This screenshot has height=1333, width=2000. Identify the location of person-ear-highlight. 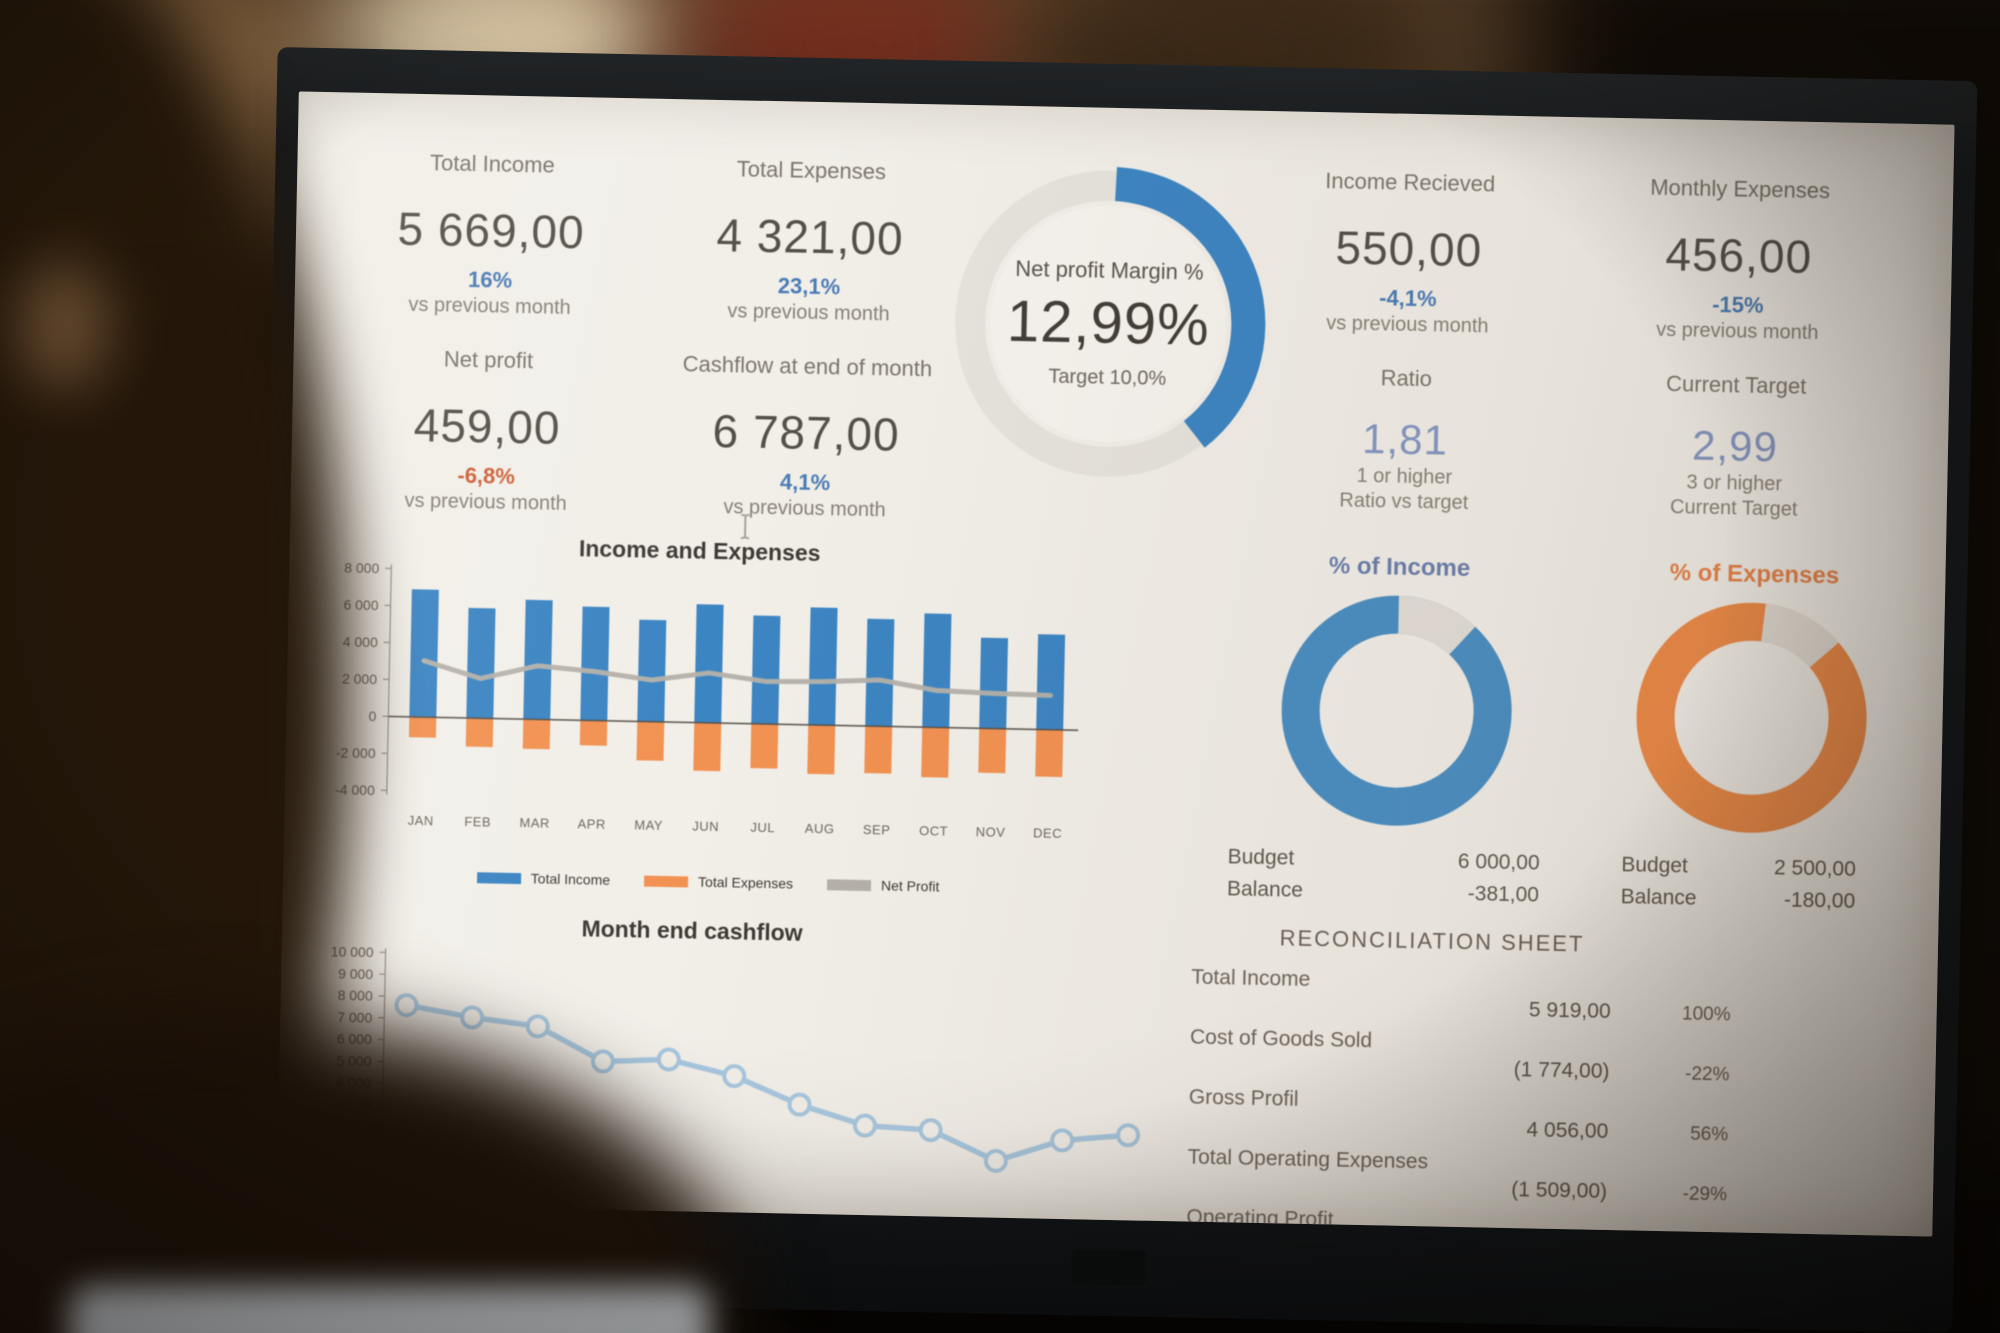
(63, 325).